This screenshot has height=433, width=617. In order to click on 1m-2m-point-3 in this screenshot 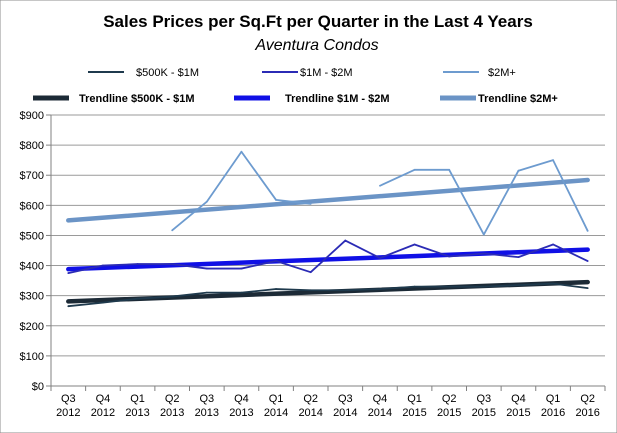, I will do `click(172, 264)`.